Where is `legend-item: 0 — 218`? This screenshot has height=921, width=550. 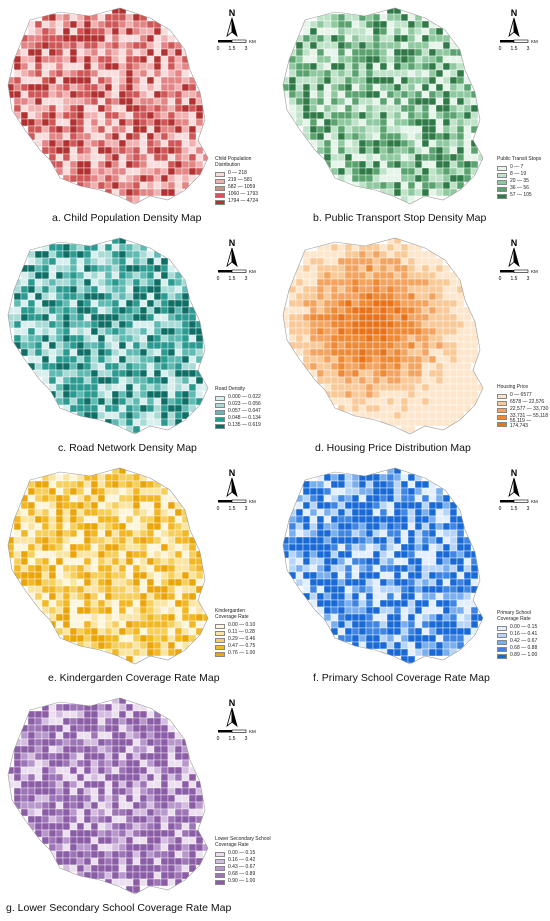
legend-item: 0 — 218 is located at coordinates (245, 174).